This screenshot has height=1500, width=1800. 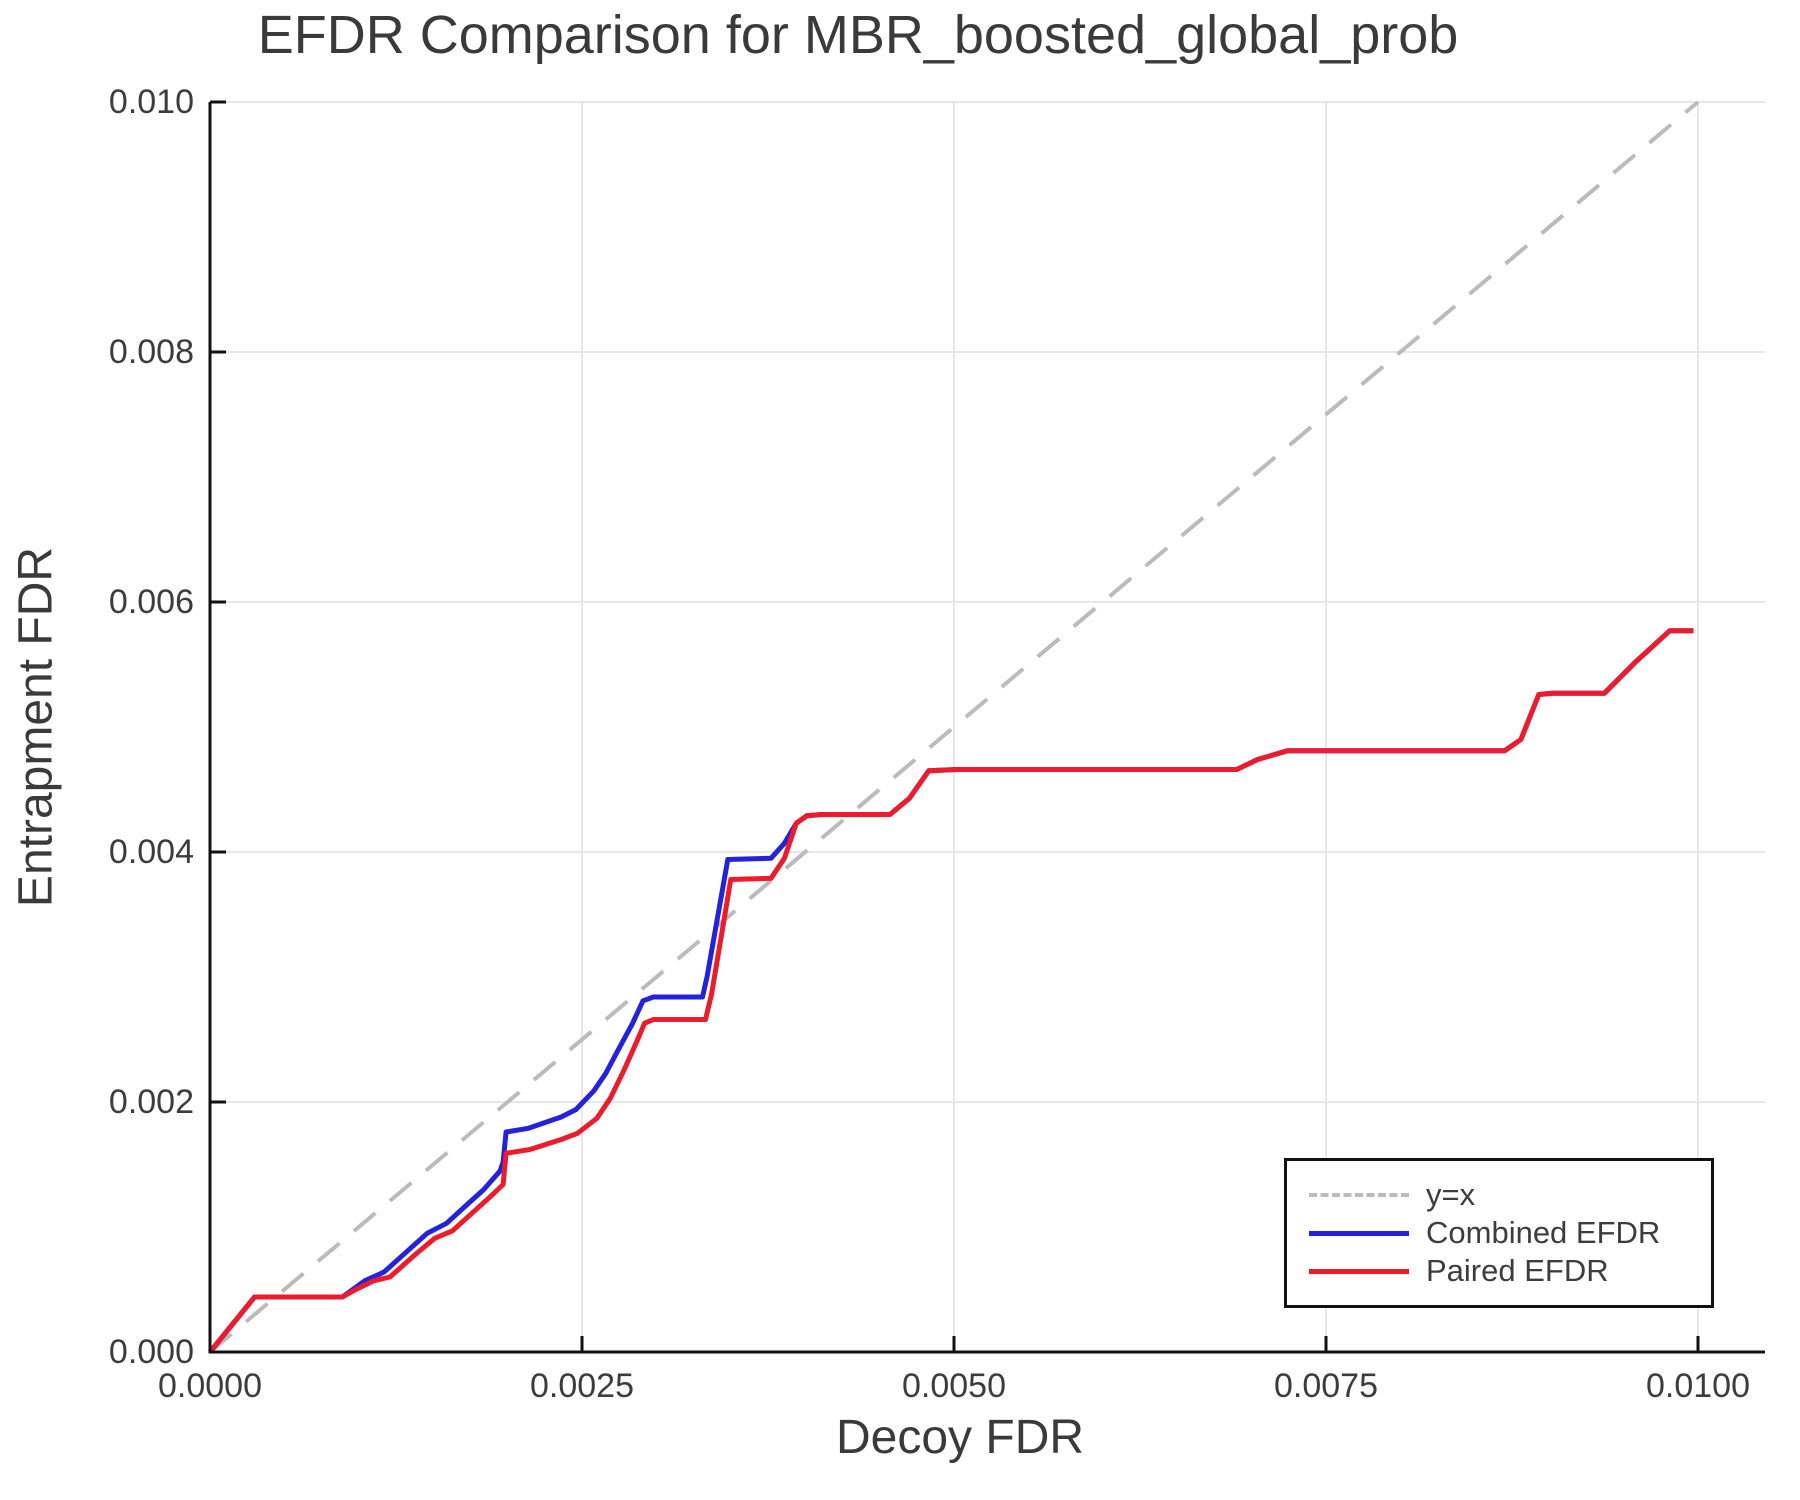 What do you see at coordinates (151, 102) in the screenshot?
I see `y-tick-label: 0.010` at bounding box center [151, 102].